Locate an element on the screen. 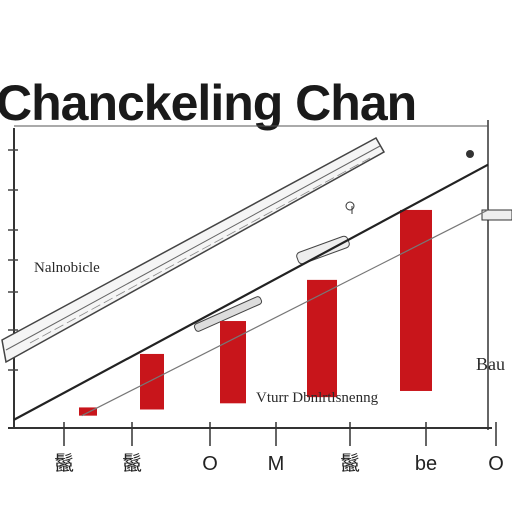  right-note: Bau is located at coordinates (490, 364).